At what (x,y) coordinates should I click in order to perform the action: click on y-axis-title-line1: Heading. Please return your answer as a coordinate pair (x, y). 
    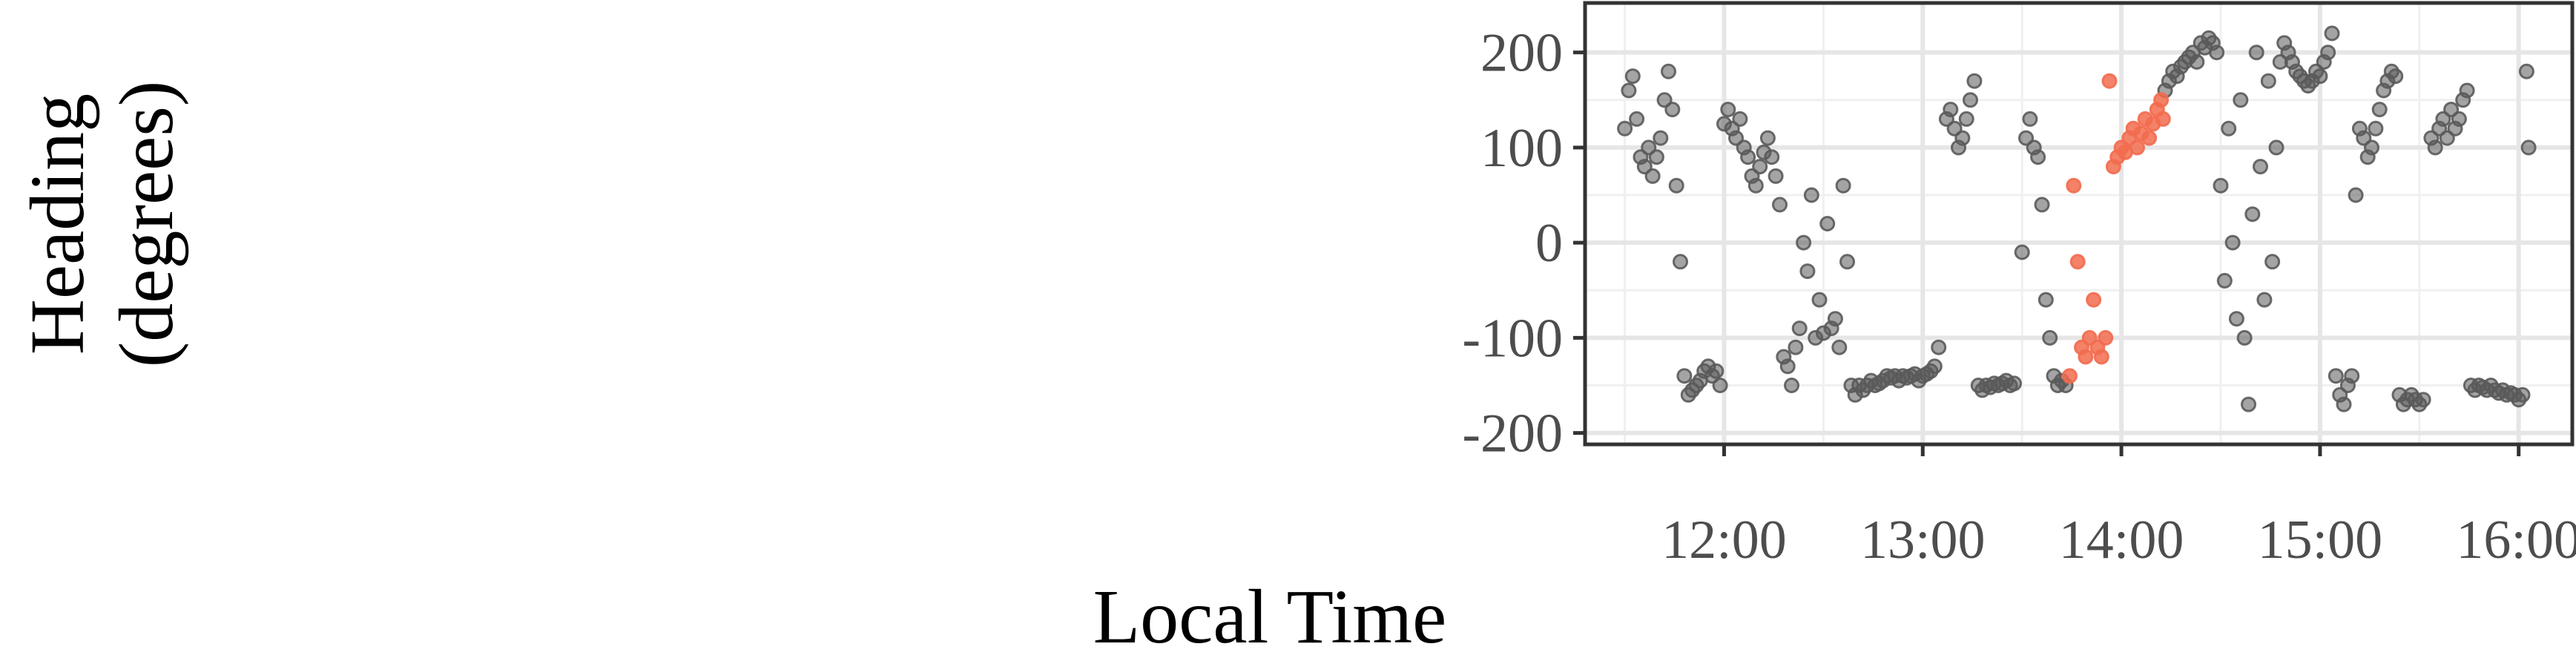
    Looking at the image, I should click on (57, 224).